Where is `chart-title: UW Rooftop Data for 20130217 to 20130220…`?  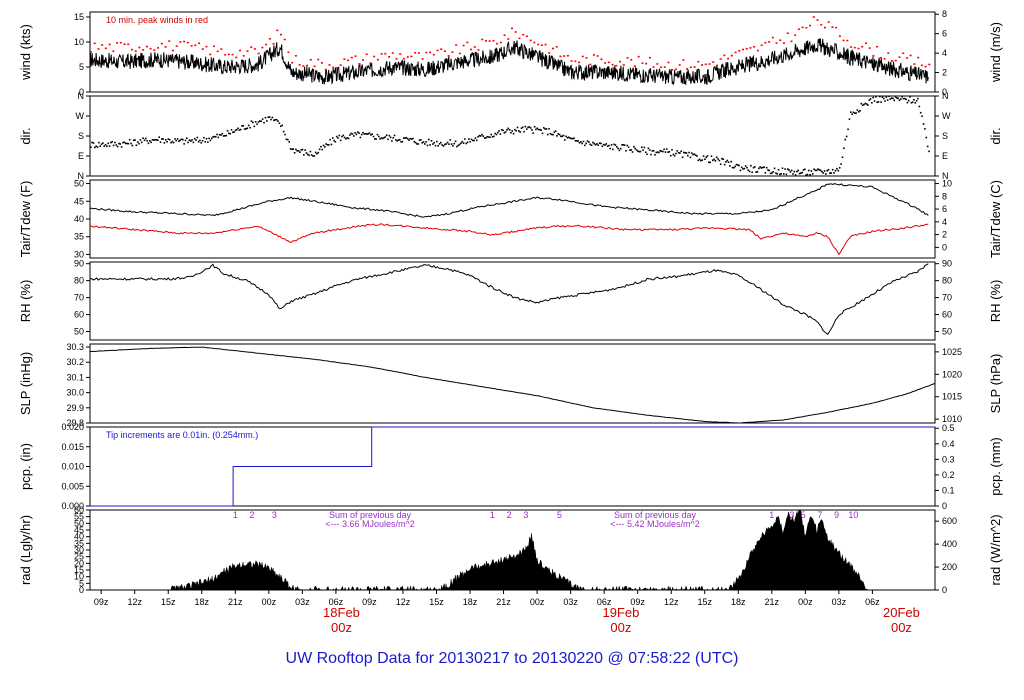 chart-title: UW Rooftop Data for 20130217 to 20130220… is located at coordinates (512, 658).